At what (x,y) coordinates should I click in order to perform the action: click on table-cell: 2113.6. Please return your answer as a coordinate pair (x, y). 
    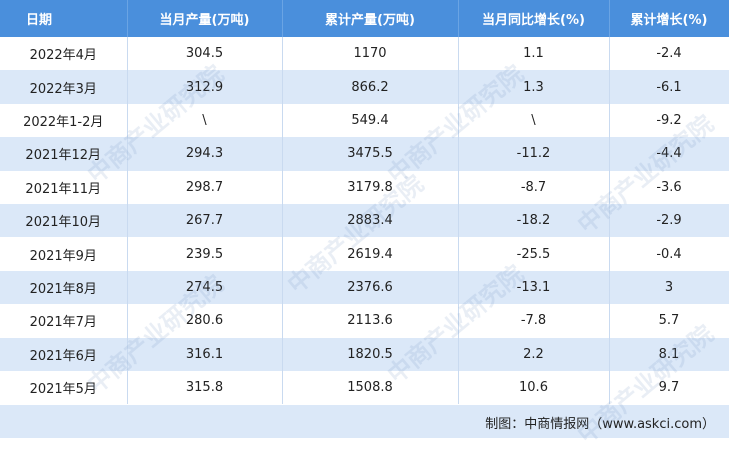
    Looking at the image, I should click on (370, 321).